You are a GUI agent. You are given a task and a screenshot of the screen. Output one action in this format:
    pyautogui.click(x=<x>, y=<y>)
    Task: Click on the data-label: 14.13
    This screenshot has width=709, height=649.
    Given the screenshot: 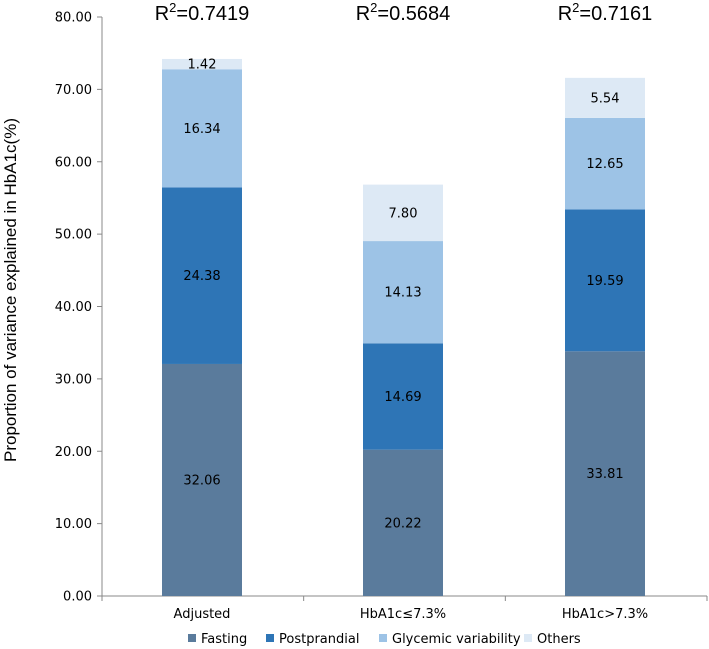 What is the action you would take?
    pyautogui.click(x=402, y=293)
    